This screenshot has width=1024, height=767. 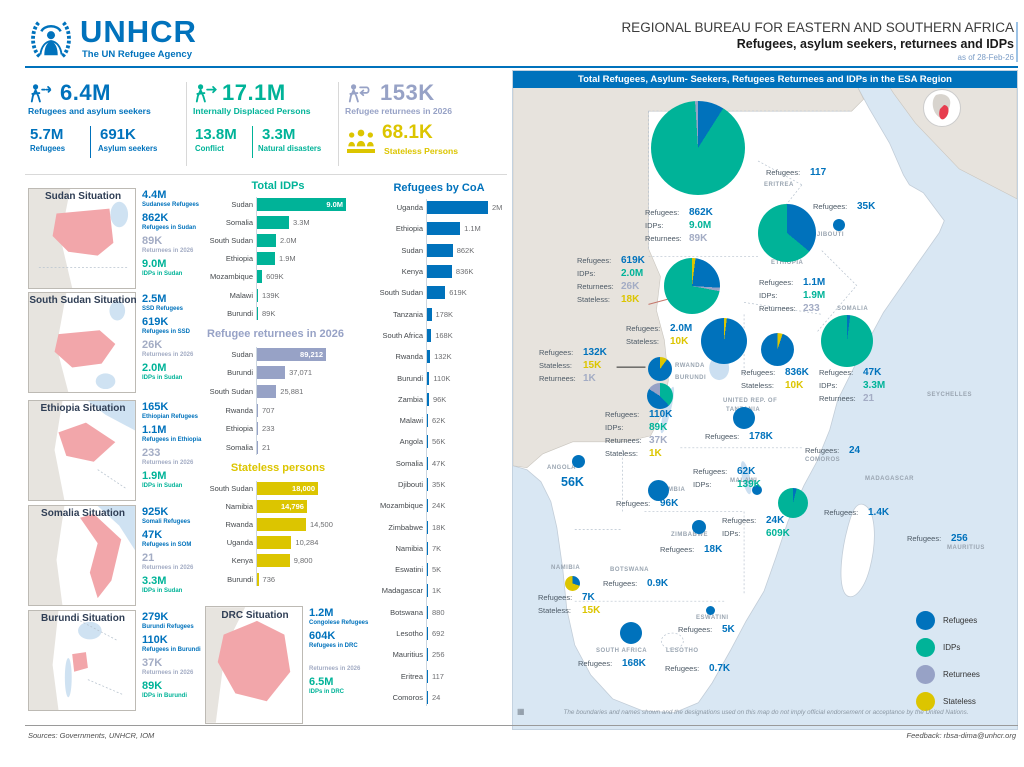 I want to click on botswana-map-stats: Refugees: 0.9K, so click(x=635, y=584).